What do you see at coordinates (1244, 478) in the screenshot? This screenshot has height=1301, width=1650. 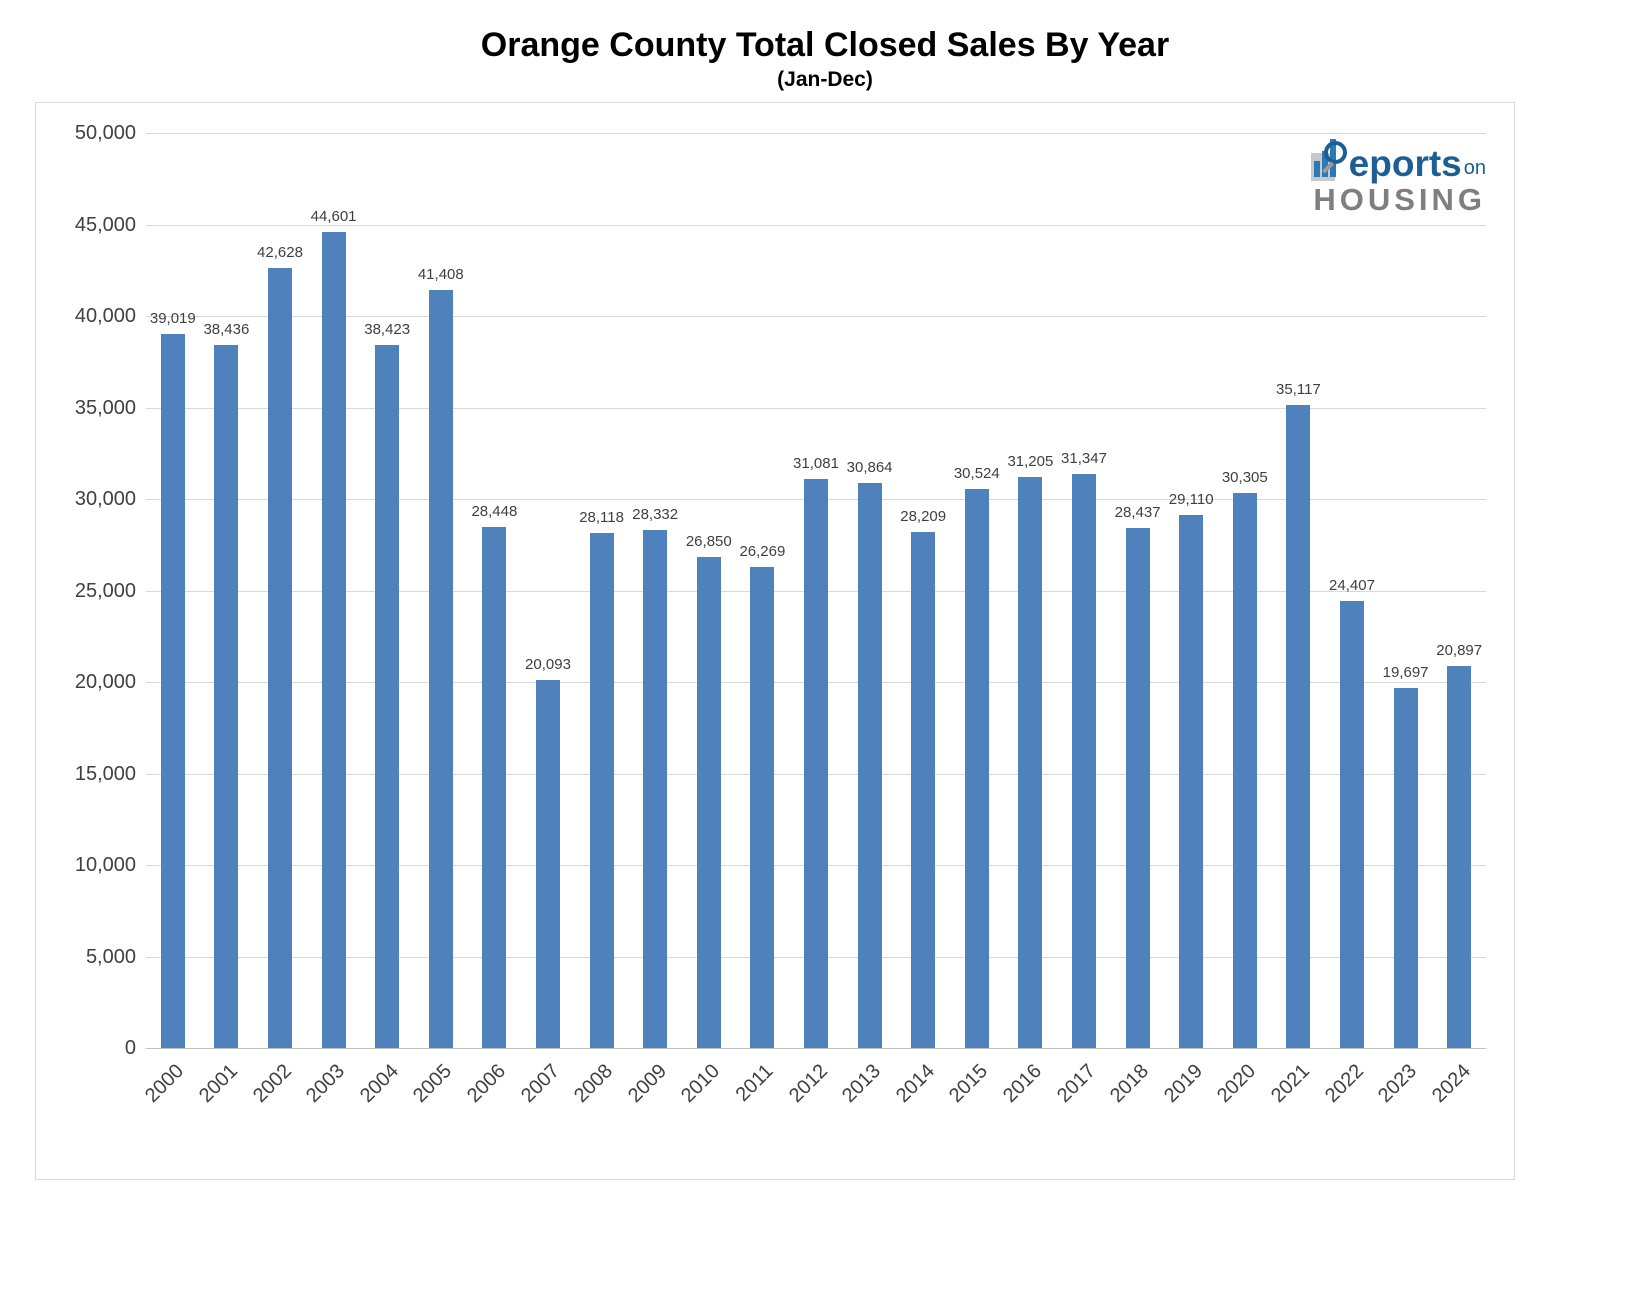 I see `bar-value-label: 30,305` at bounding box center [1244, 478].